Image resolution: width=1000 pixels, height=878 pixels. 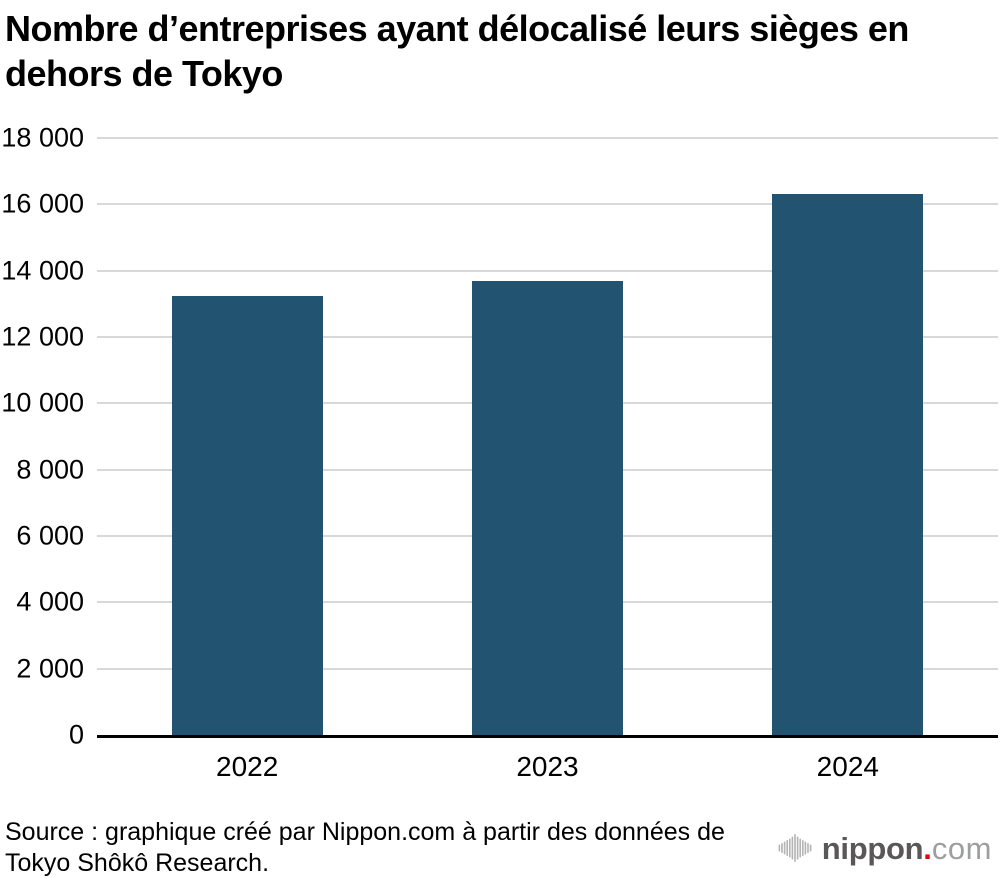 I want to click on soundwave-icon, so click(x=795, y=848).